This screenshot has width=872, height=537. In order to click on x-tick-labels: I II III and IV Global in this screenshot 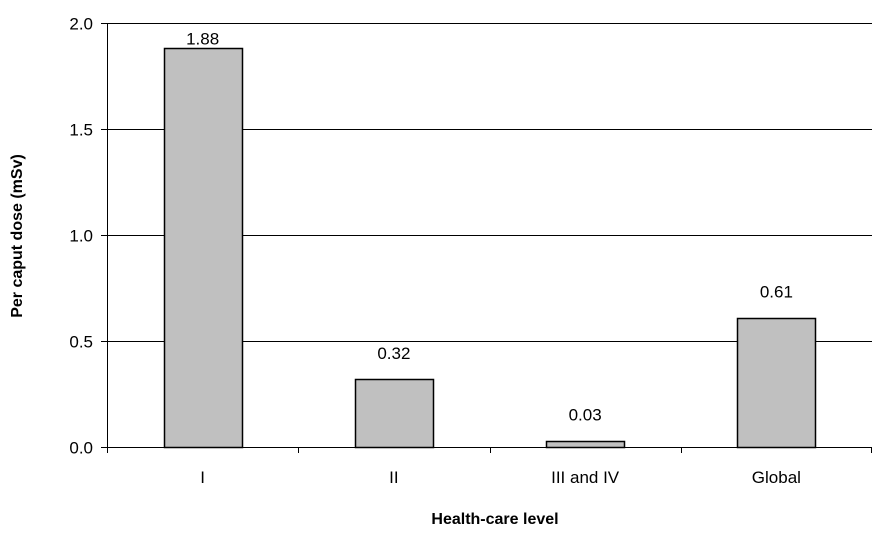, I will do `click(500, 477)`.